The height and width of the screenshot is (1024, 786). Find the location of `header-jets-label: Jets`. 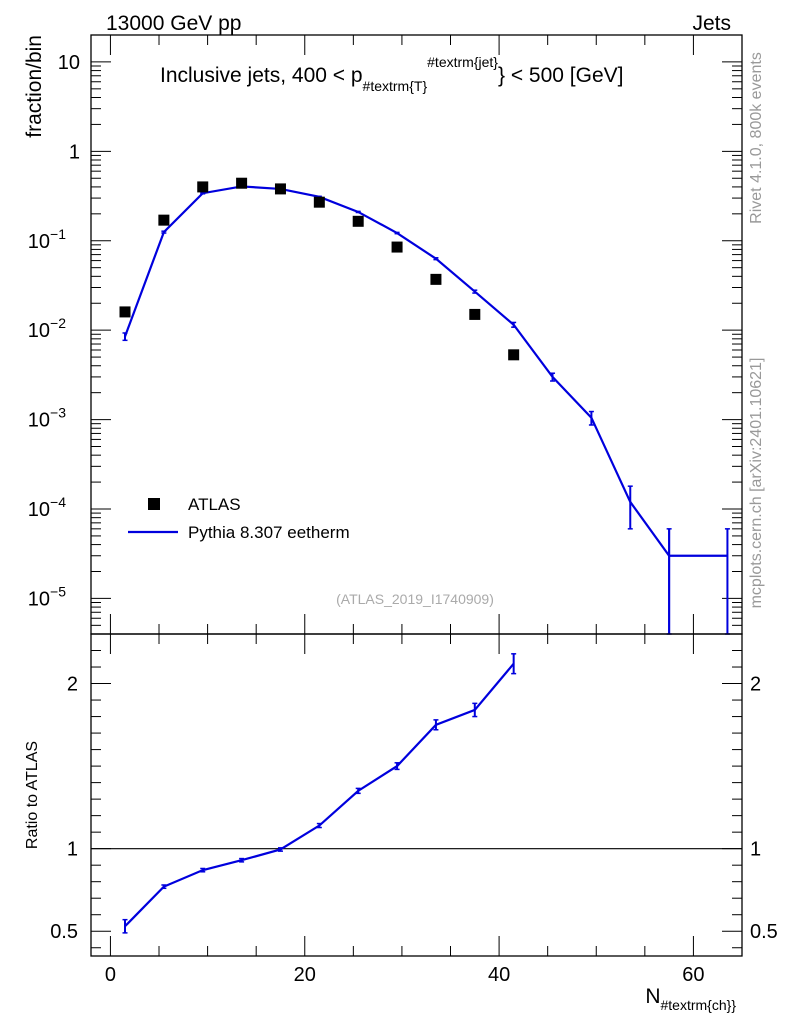

header-jets-label: Jets is located at coordinates (711, 23).